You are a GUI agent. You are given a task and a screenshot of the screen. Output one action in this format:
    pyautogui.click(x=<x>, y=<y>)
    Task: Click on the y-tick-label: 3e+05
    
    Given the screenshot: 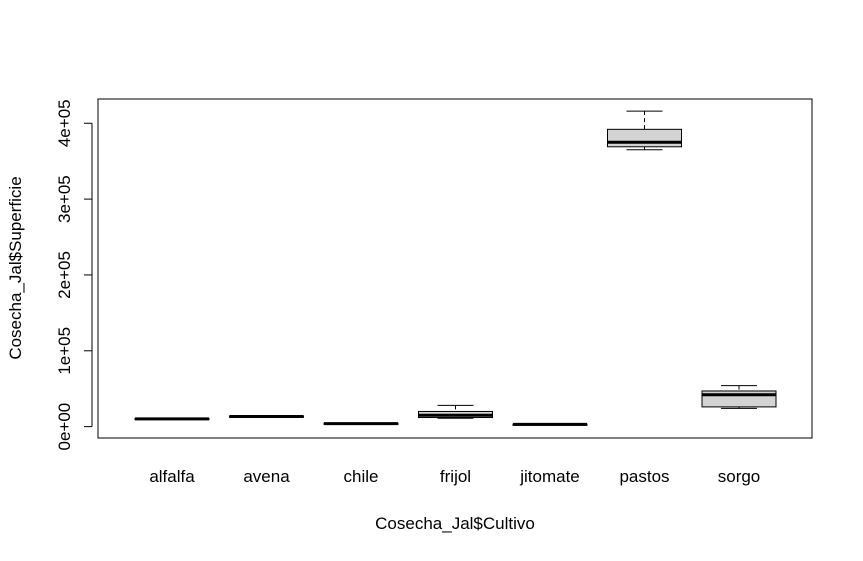 What is the action you would take?
    pyautogui.click(x=64, y=199)
    